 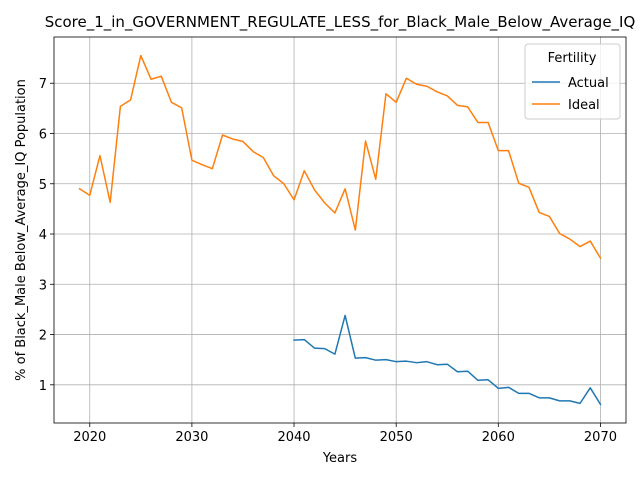 I want to click on legend-frame, so click(x=572, y=81).